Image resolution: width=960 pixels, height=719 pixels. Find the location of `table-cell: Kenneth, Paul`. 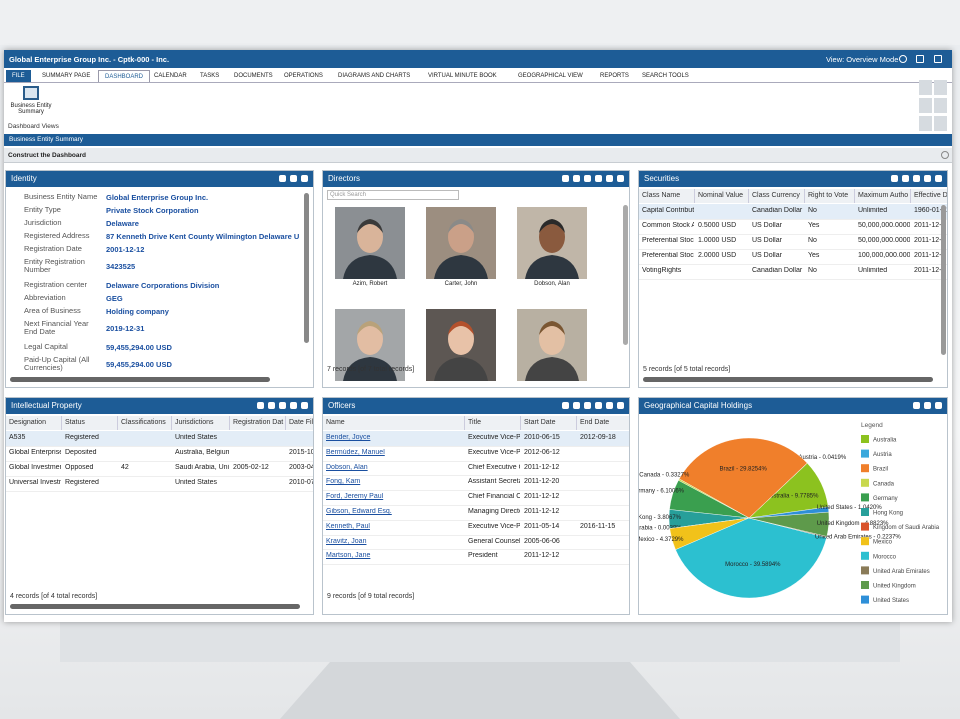

table-cell: Kenneth, Paul is located at coordinates (348, 526).